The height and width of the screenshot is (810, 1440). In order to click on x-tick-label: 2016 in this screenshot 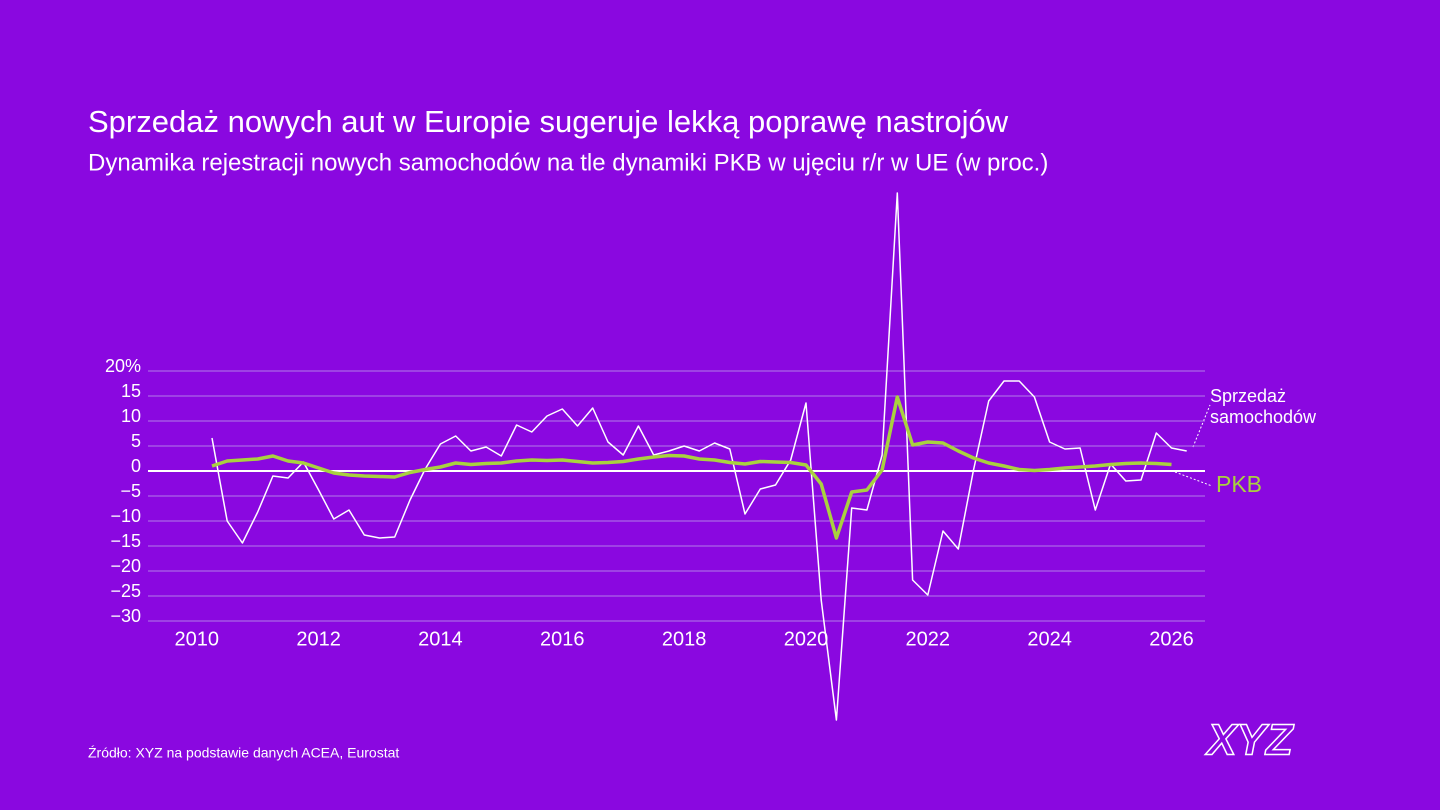, I will do `click(562, 639)`.